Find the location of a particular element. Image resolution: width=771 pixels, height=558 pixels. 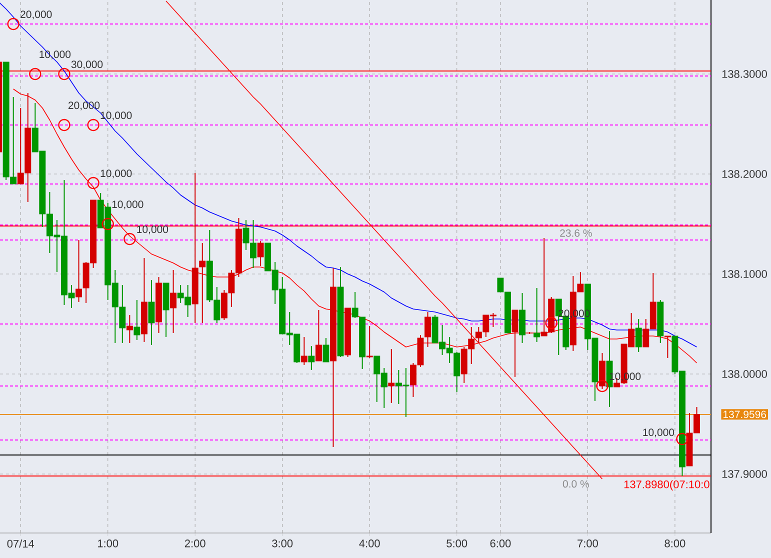

annotation: 30,000 is located at coordinates (87, 65).